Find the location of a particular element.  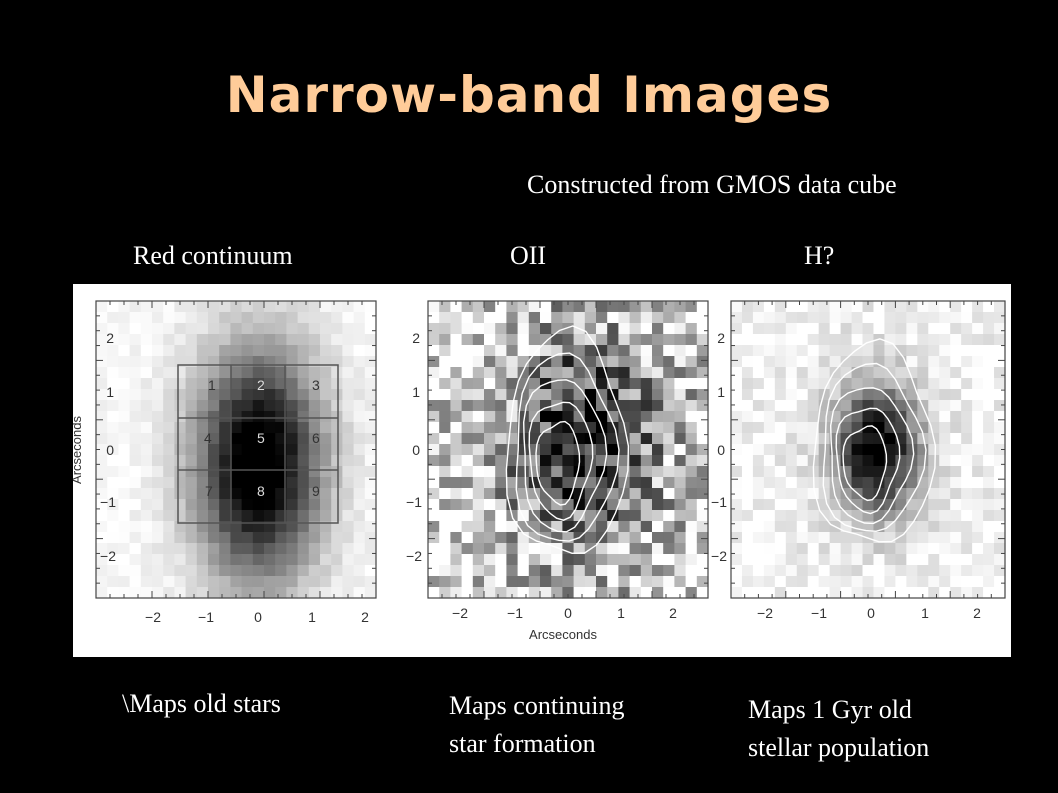

panel-label-red-continuum: Red continuum is located at coordinates (213, 255).